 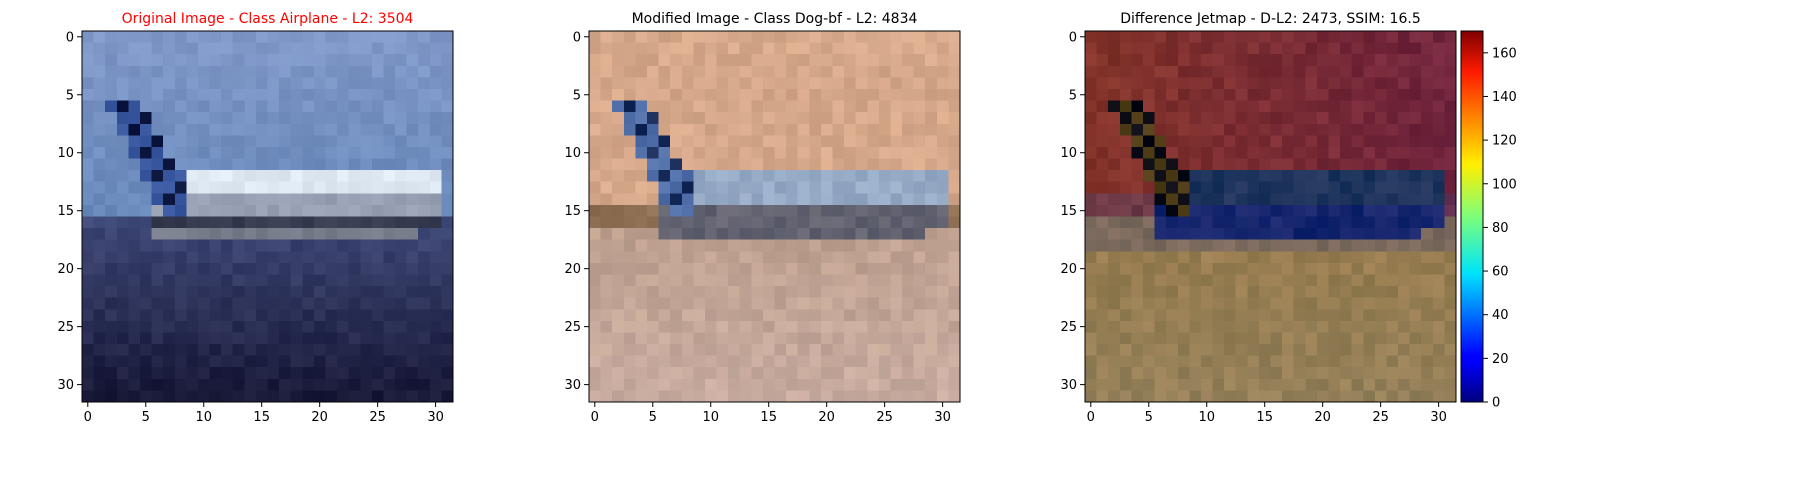 I want to click on y-tick-label: 10, so click(x=65, y=153).